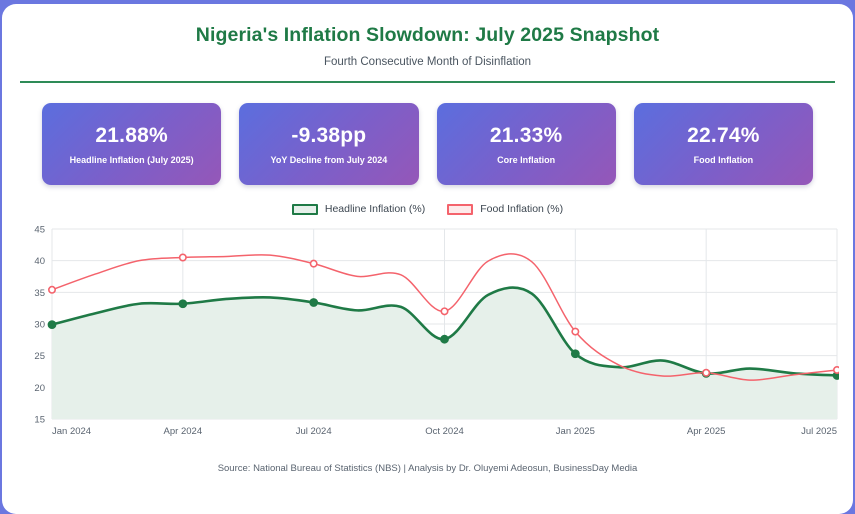 This screenshot has height=514, width=855. I want to click on svg-text: 35, so click(39, 293).